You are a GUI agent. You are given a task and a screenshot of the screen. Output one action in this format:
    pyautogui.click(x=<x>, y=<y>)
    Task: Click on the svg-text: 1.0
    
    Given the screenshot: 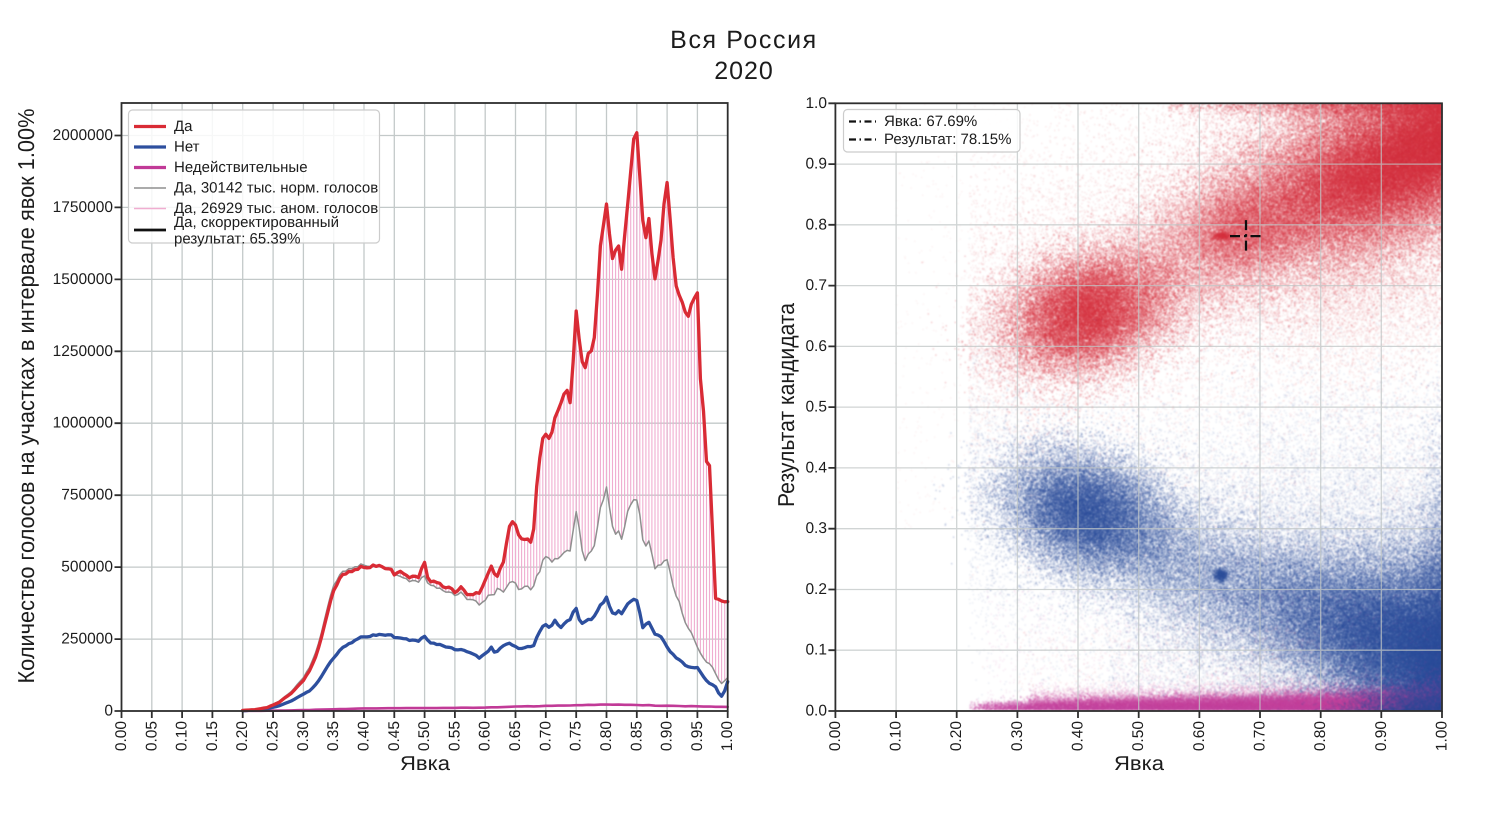 What is the action you would take?
    pyautogui.click(x=816, y=103)
    